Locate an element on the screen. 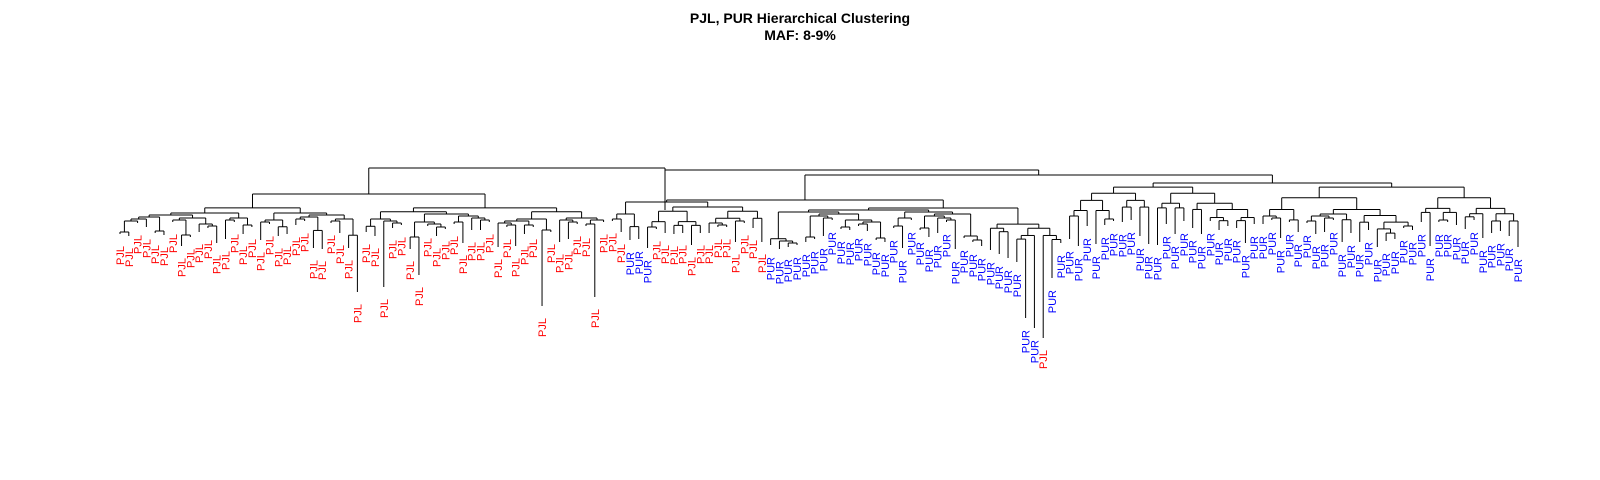 This screenshot has height=480, width=1600. plot-title: PJL, PUR Hierarchical Clustering is located at coordinates (800, 18).